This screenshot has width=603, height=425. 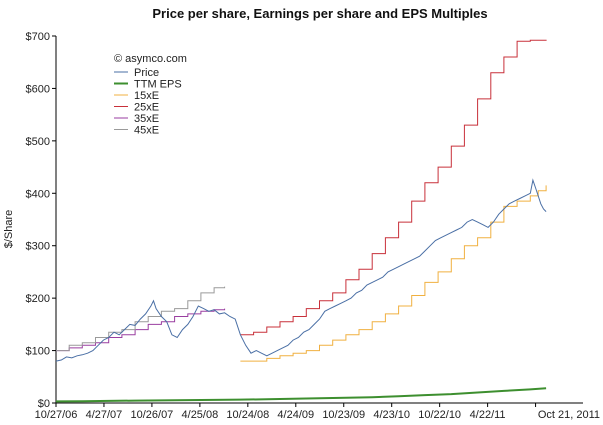 I want to click on x-tick-label: 10/23/09, so click(x=343, y=415).